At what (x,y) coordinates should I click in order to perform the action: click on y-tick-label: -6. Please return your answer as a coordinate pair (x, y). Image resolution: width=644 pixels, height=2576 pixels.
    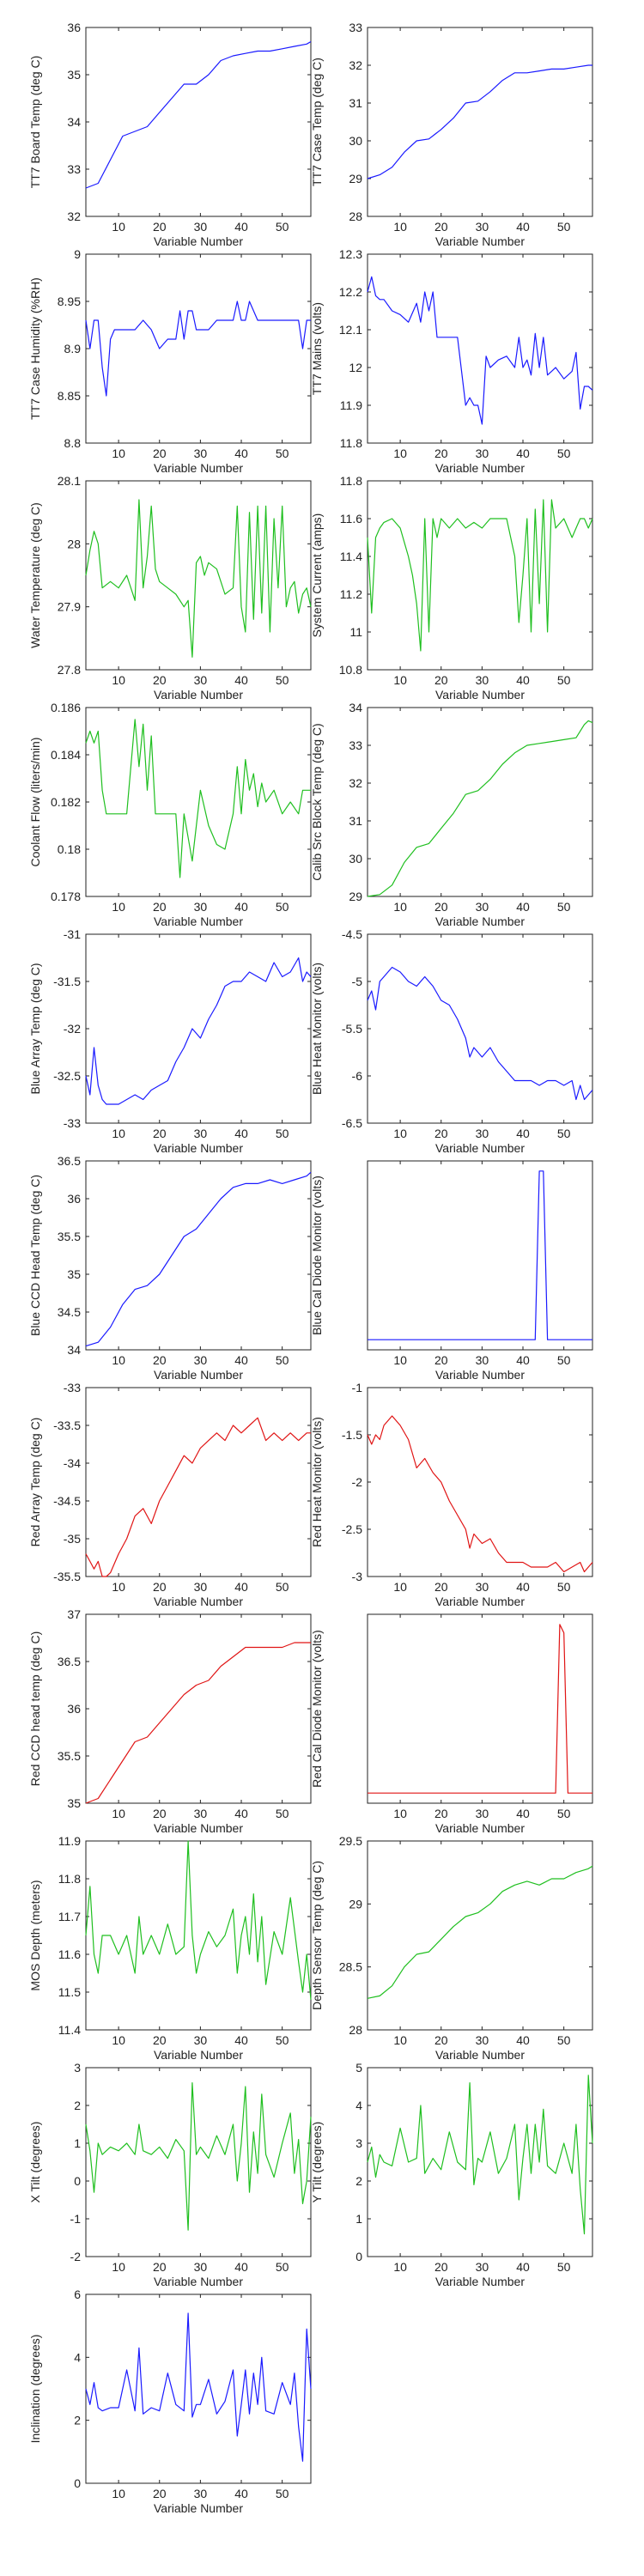
    Looking at the image, I should click on (357, 1076).